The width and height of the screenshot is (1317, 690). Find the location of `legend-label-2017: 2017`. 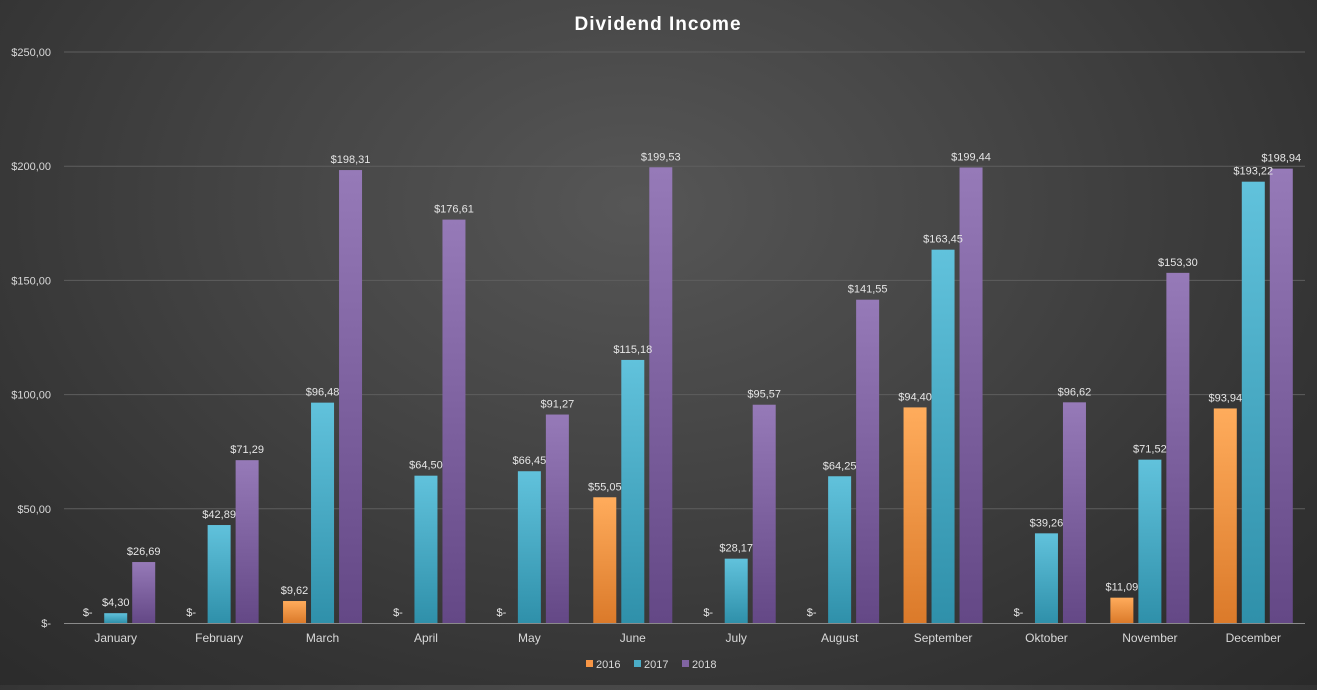

legend-label-2017: 2017 is located at coordinates (656, 665).